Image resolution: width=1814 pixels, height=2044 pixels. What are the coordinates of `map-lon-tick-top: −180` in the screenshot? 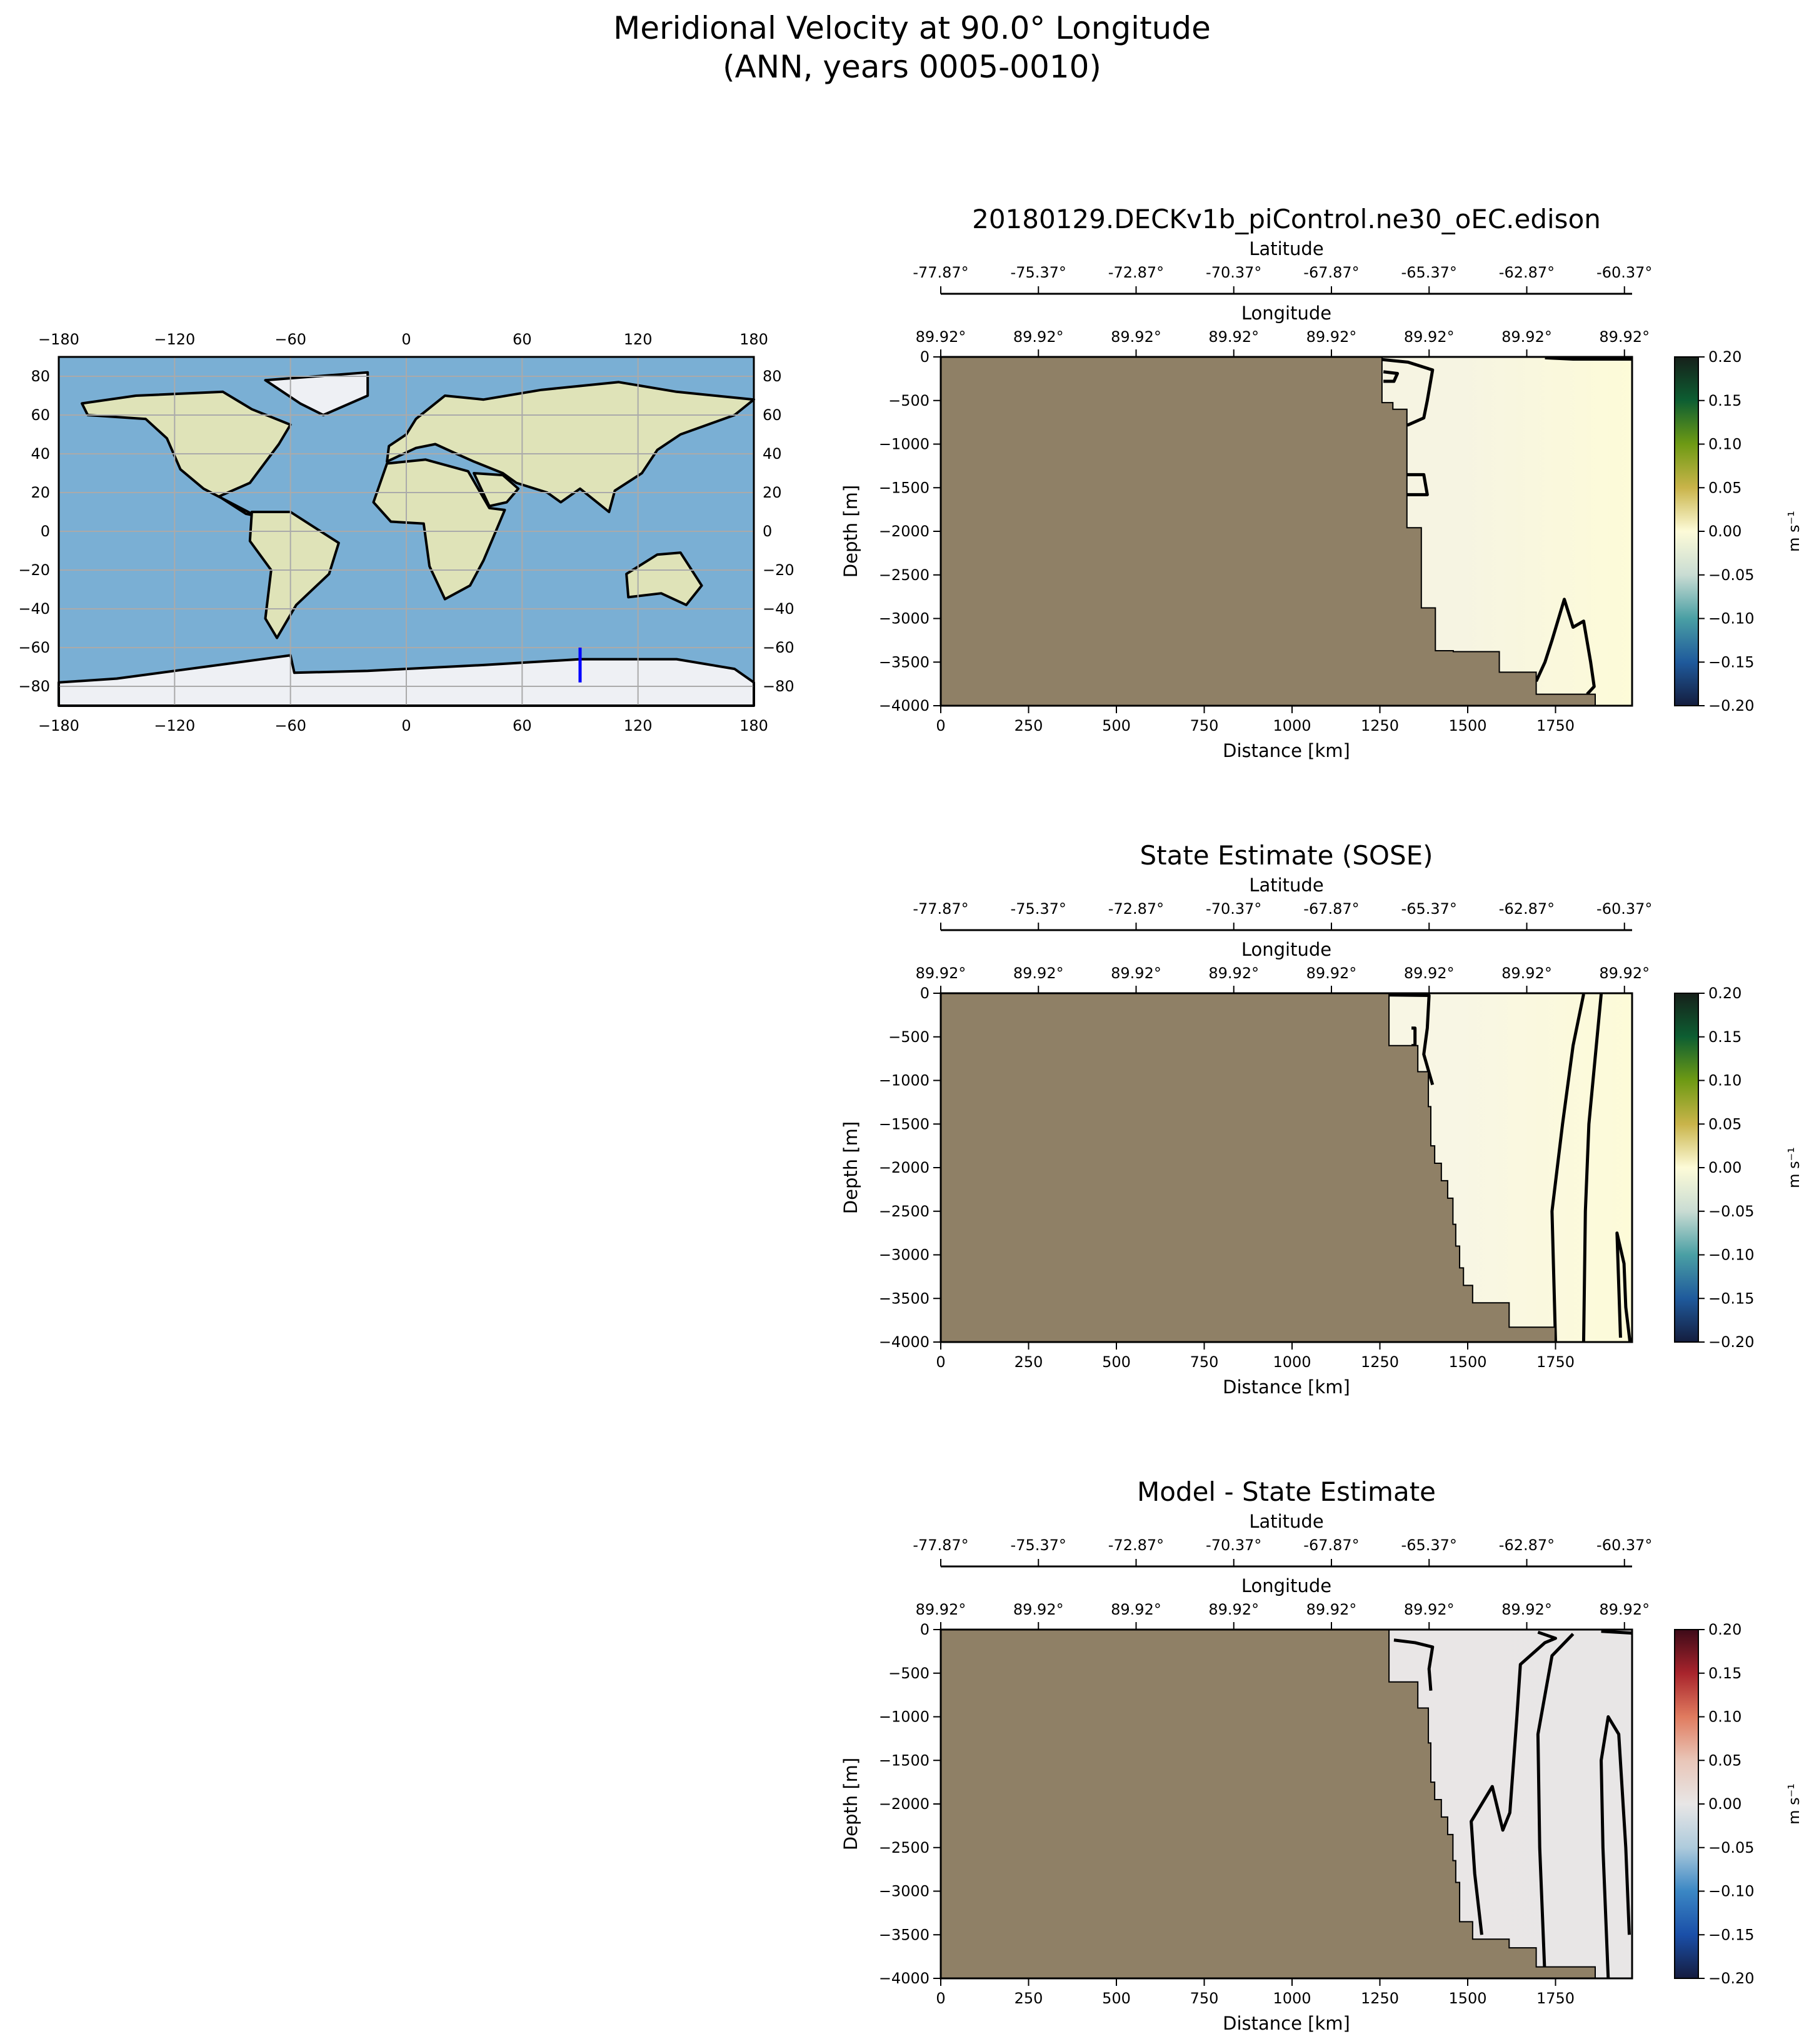 It's located at (58, 339).